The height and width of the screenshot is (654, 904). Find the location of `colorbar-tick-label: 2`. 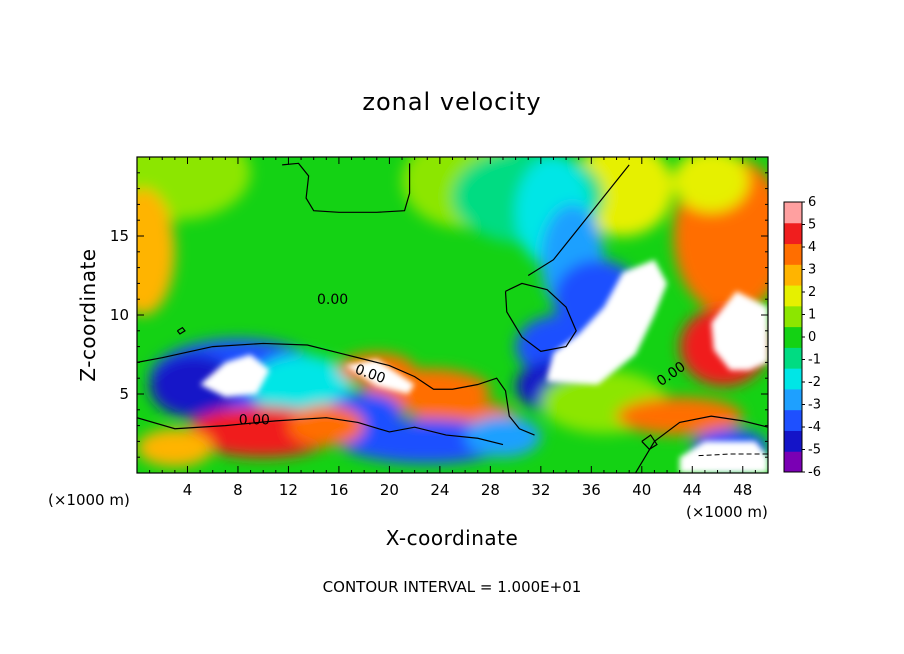

colorbar-tick-label: 2 is located at coordinates (812, 292).